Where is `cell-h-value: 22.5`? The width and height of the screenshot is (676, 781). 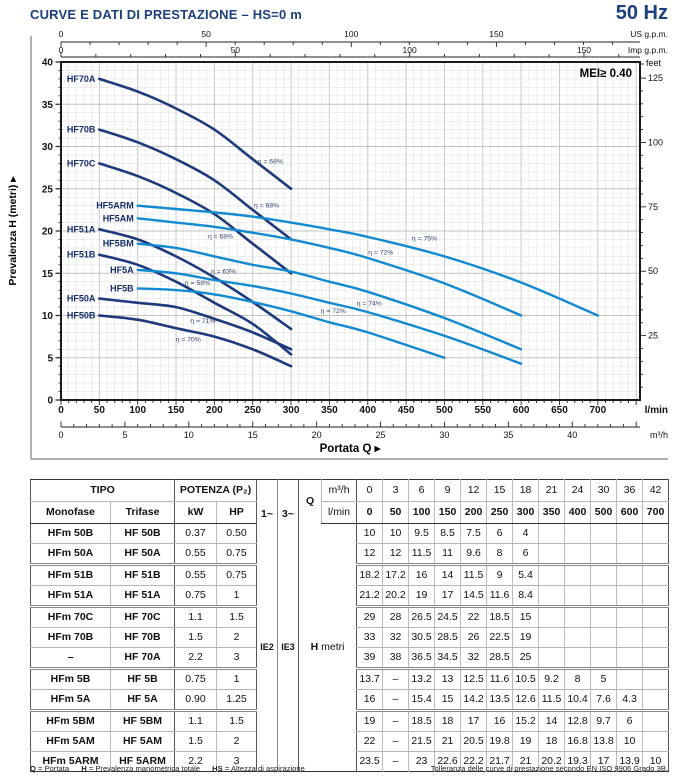
cell-h-value: 22.5 is located at coordinates (499, 637).